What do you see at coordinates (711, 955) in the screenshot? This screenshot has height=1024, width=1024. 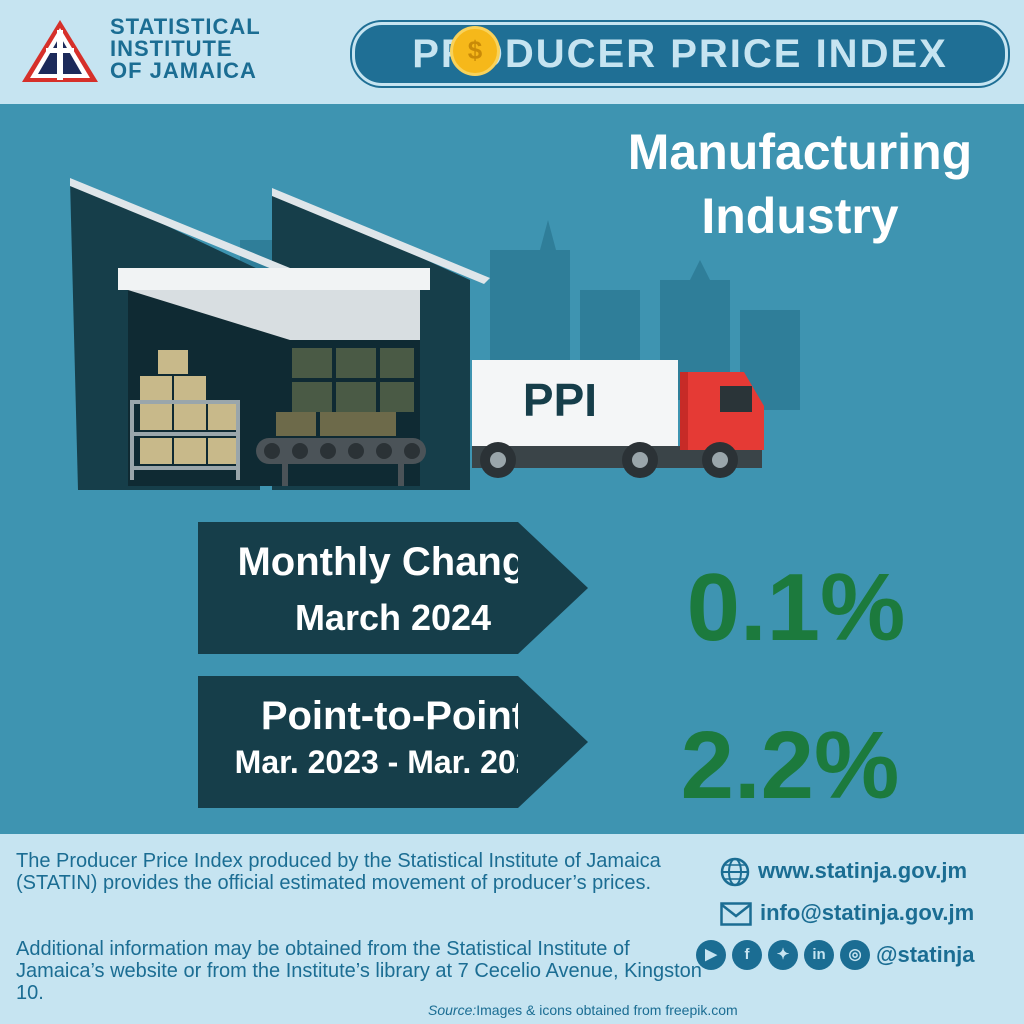 I see `youtube-icon: ▶` at bounding box center [711, 955].